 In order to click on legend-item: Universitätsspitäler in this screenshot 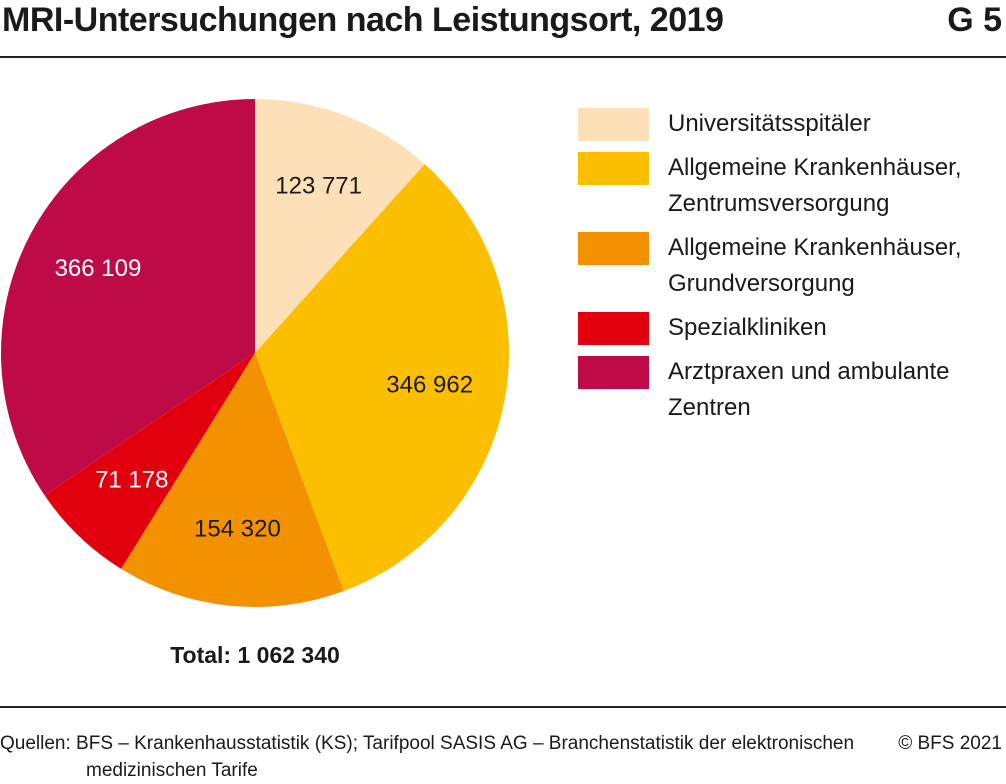, I will do `click(792, 125)`.